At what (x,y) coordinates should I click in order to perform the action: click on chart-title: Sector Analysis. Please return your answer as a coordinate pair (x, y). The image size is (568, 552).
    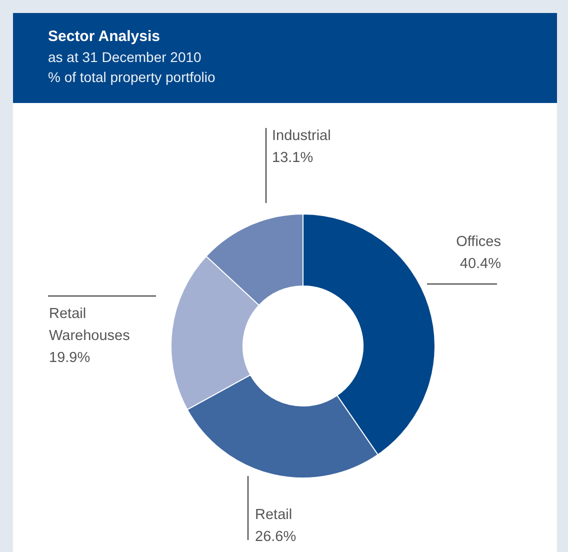
    Looking at the image, I should click on (104, 37).